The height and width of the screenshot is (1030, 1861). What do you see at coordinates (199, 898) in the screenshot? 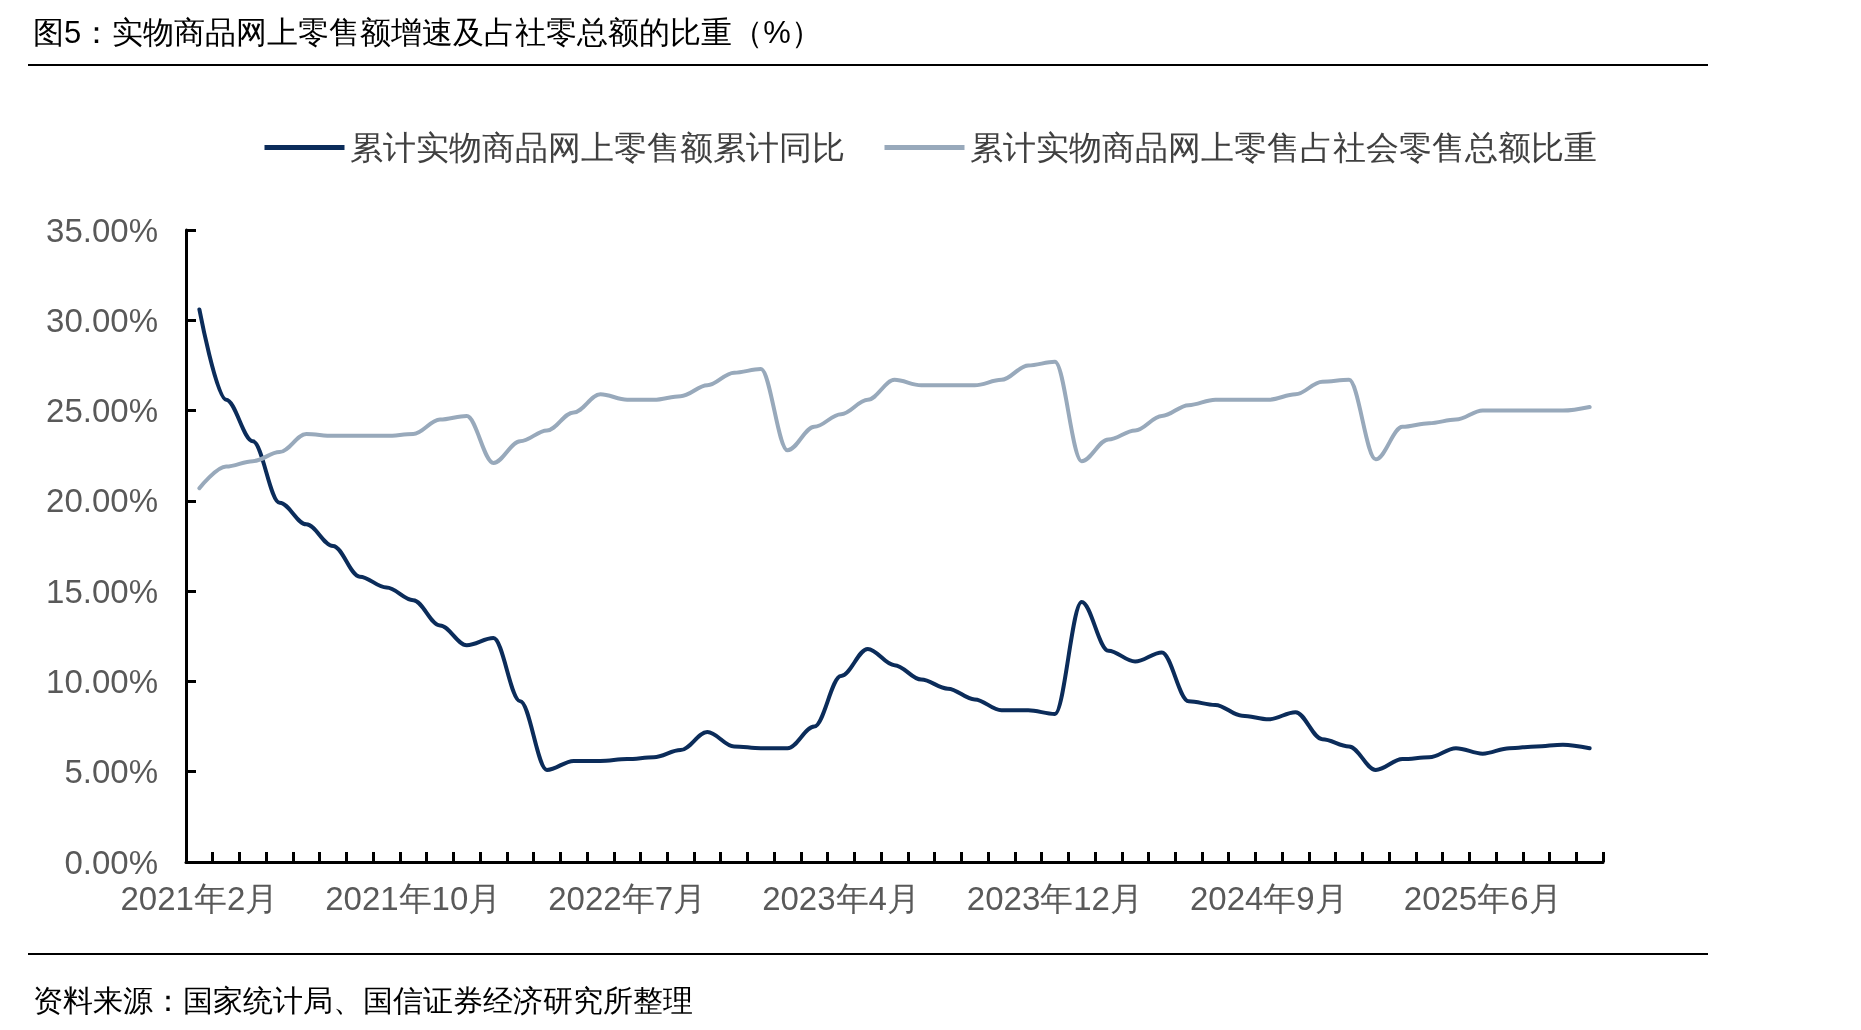
I see `x-tick-label: 2021年2月` at bounding box center [199, 898].